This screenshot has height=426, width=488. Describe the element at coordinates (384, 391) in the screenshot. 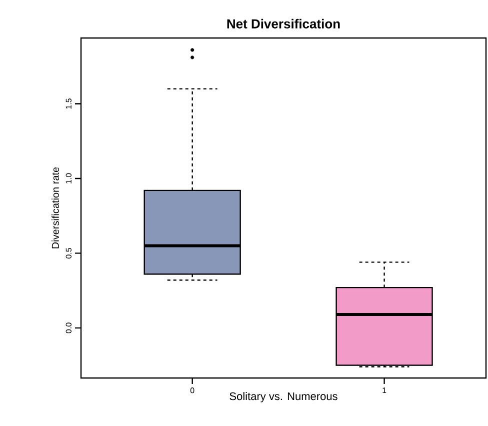

I see `x-tick-label: 1` at that location.